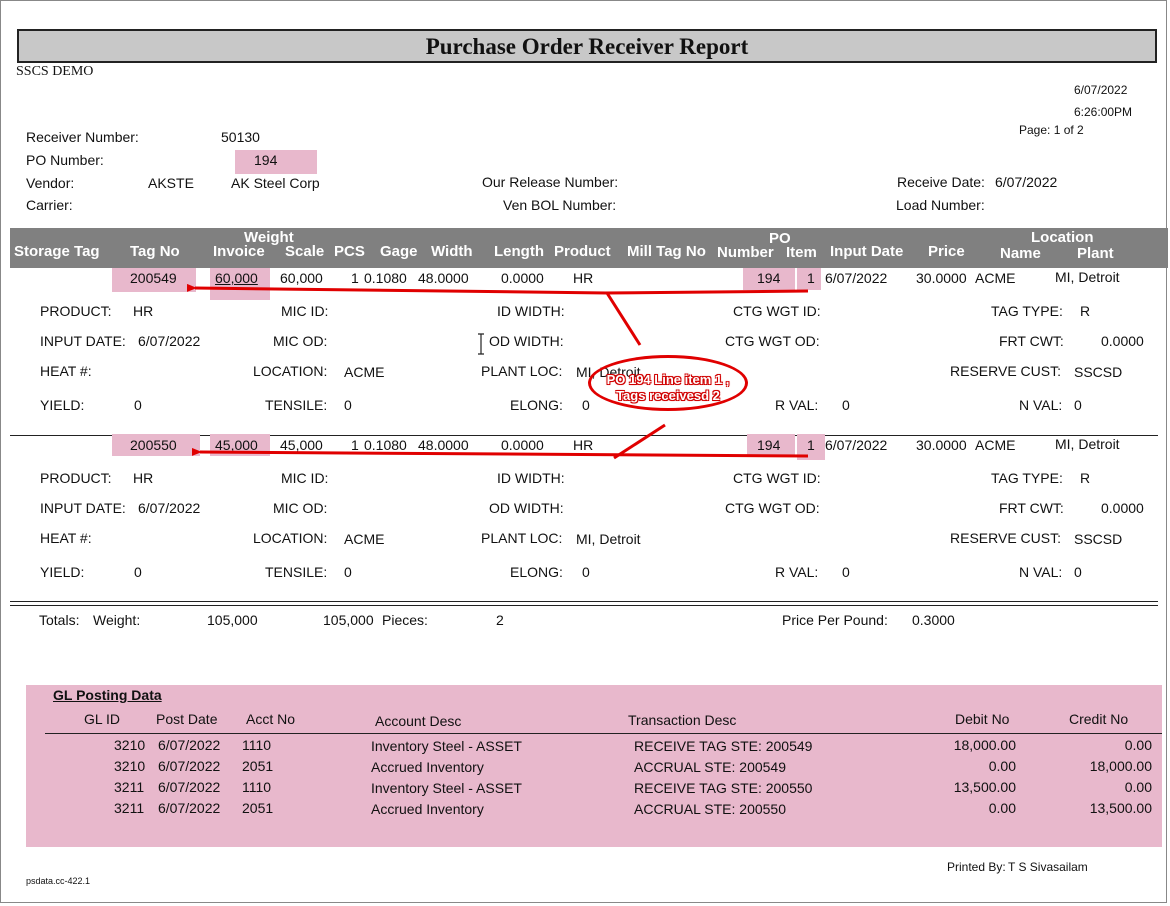 The width and height of the screenshot is (1170, 906). I want to click on annotation-line1: PO 194 Line item 1 ,, so click(668, 379).